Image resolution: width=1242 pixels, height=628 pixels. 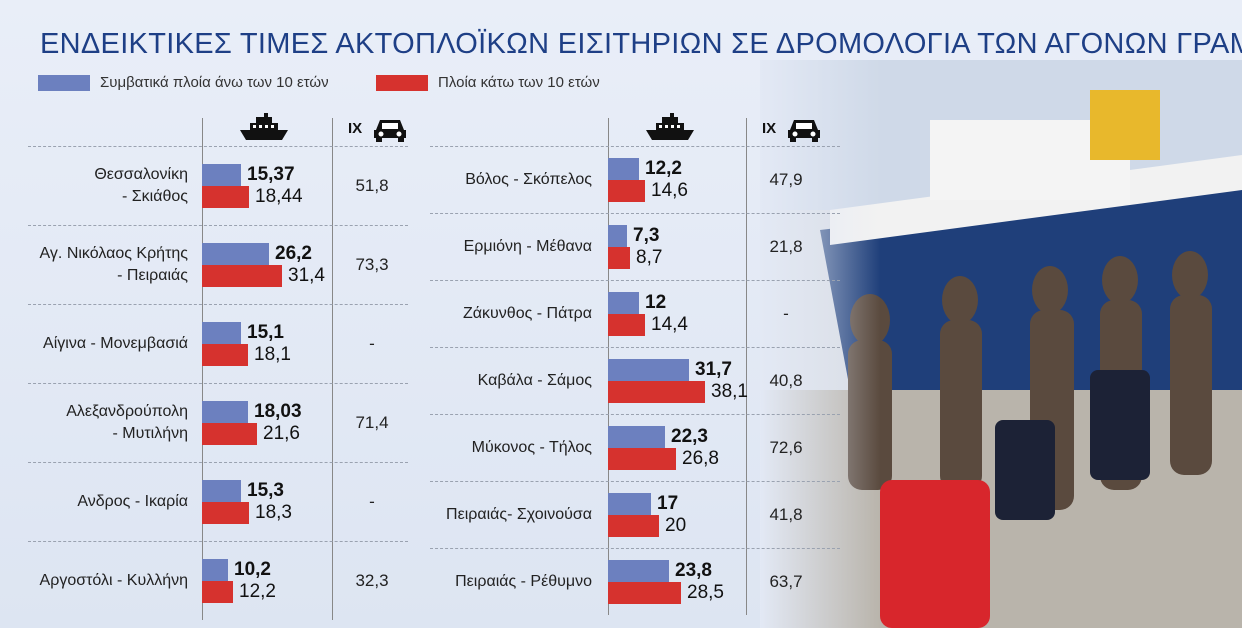 I want to click on value-label-old: 10,2, so click(x=252, y=569).